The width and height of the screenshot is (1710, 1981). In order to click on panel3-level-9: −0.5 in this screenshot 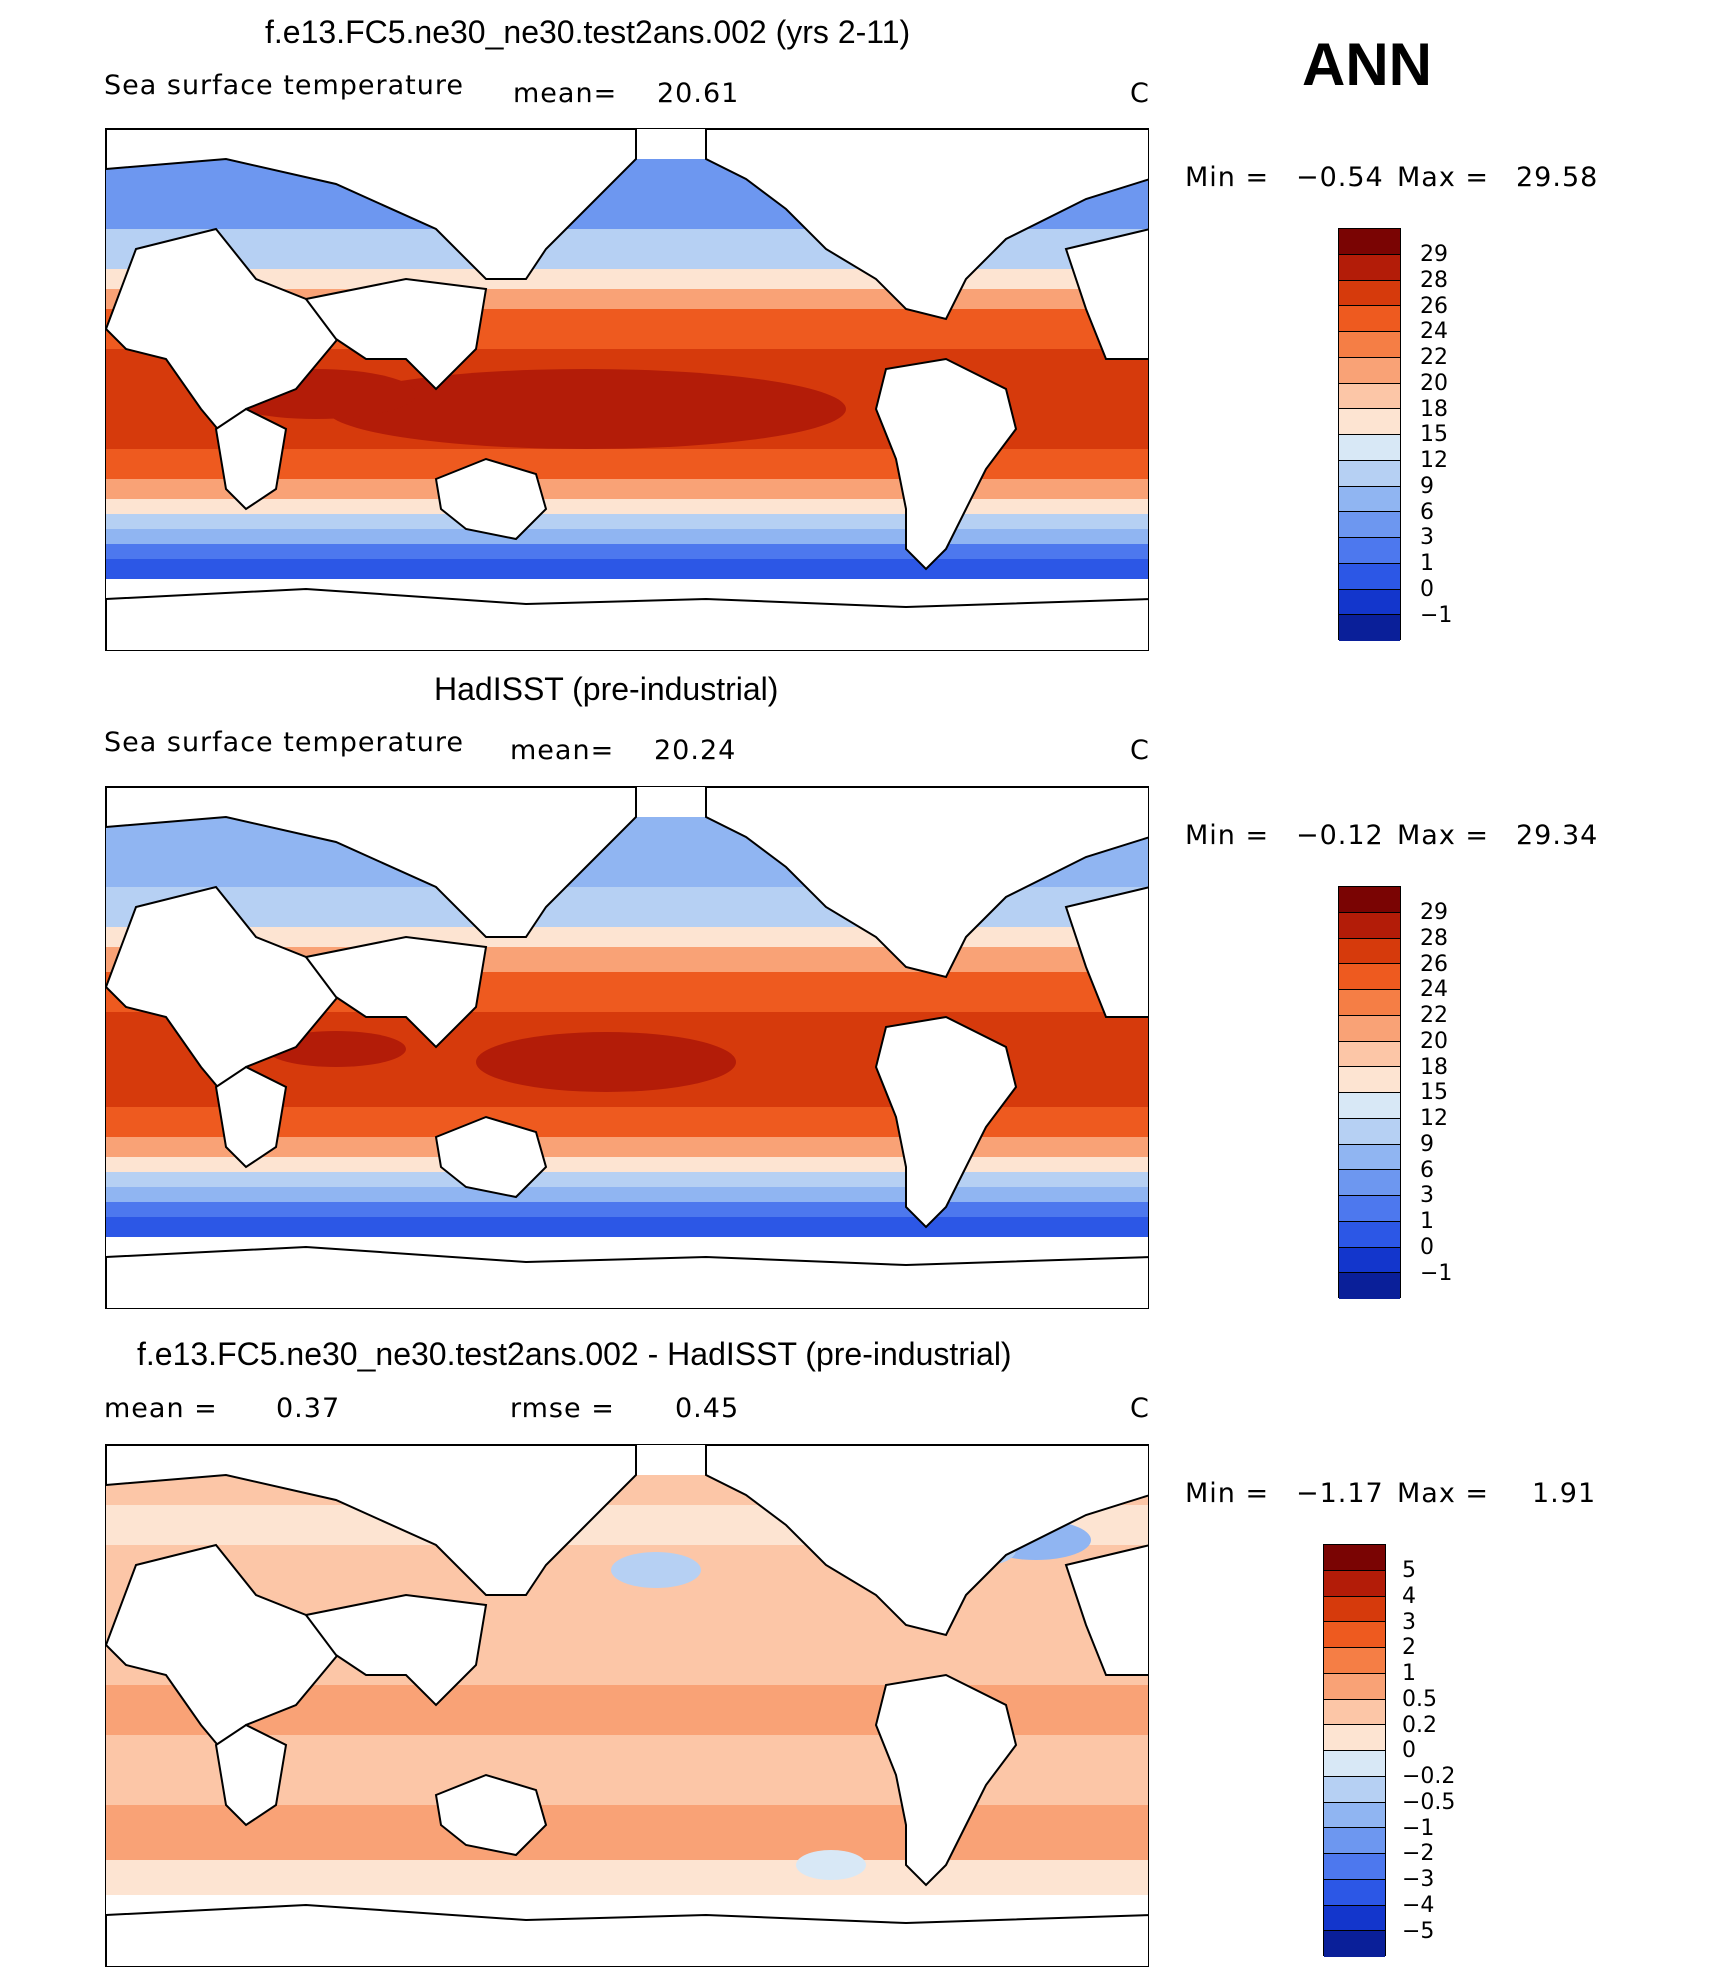, I will do `click(1429, 1802)`.